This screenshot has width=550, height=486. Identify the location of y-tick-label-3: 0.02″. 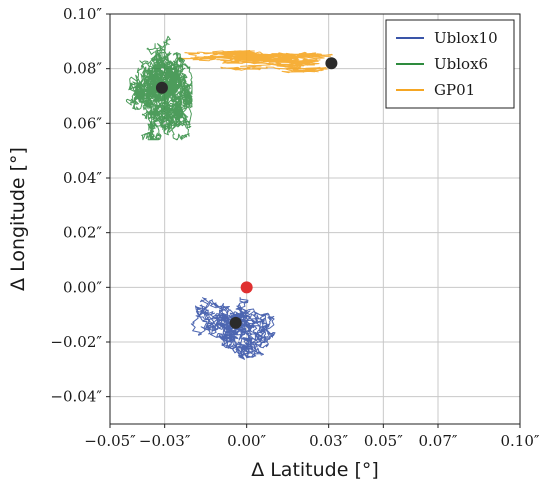
(82, 233).